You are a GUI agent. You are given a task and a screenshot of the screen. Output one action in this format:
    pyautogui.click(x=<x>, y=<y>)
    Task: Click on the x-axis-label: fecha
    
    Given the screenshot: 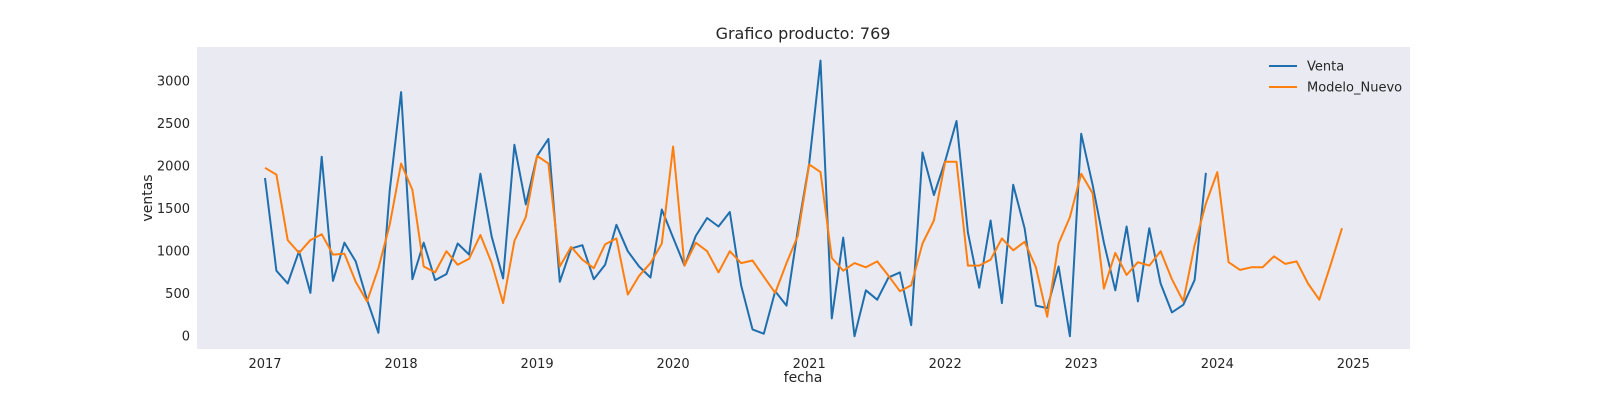 What is the action you would take?
    pyautogui.click(x=803, y=378)
    